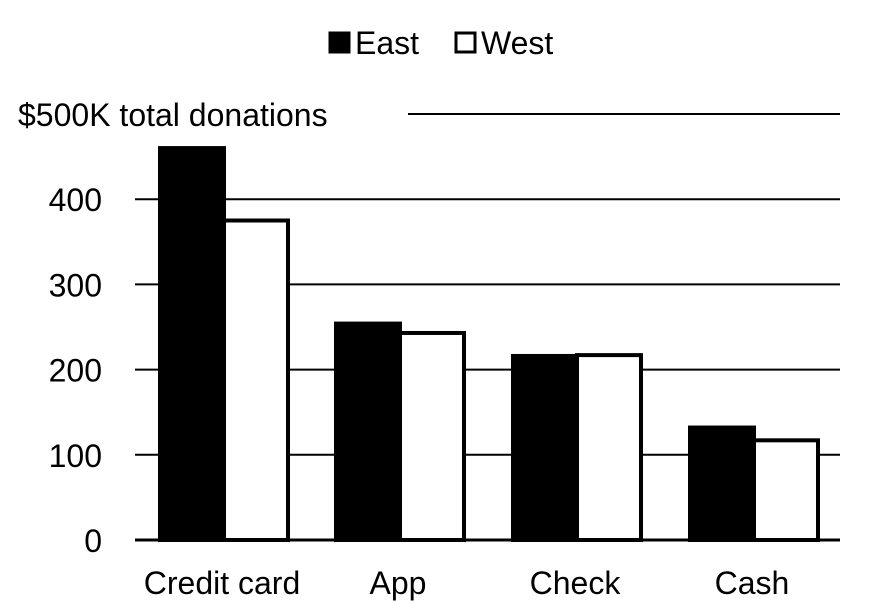 This screenshot has width=870, height=603. Describe the element at coordinates (173, 115) in the screenshot. I see `top-gridline-label: $500K total donations` at that location.